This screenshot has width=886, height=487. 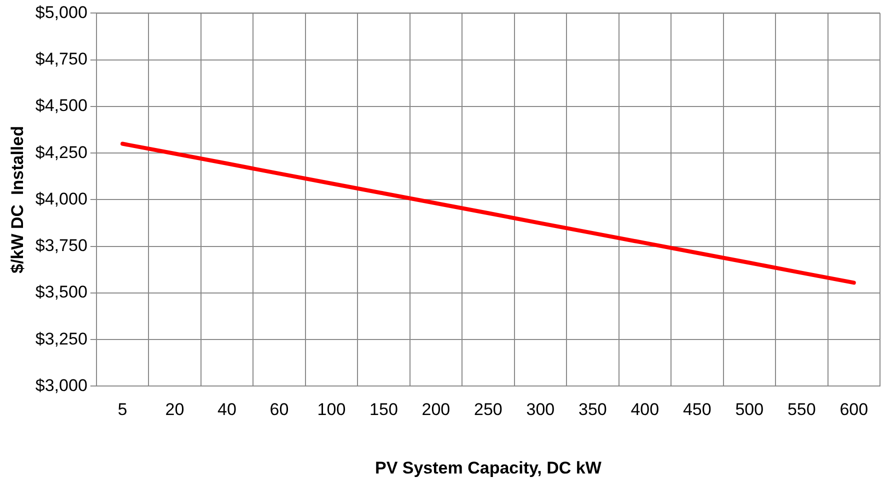 I want to click on x-tick-label: 100, so click(x=331, y=410).